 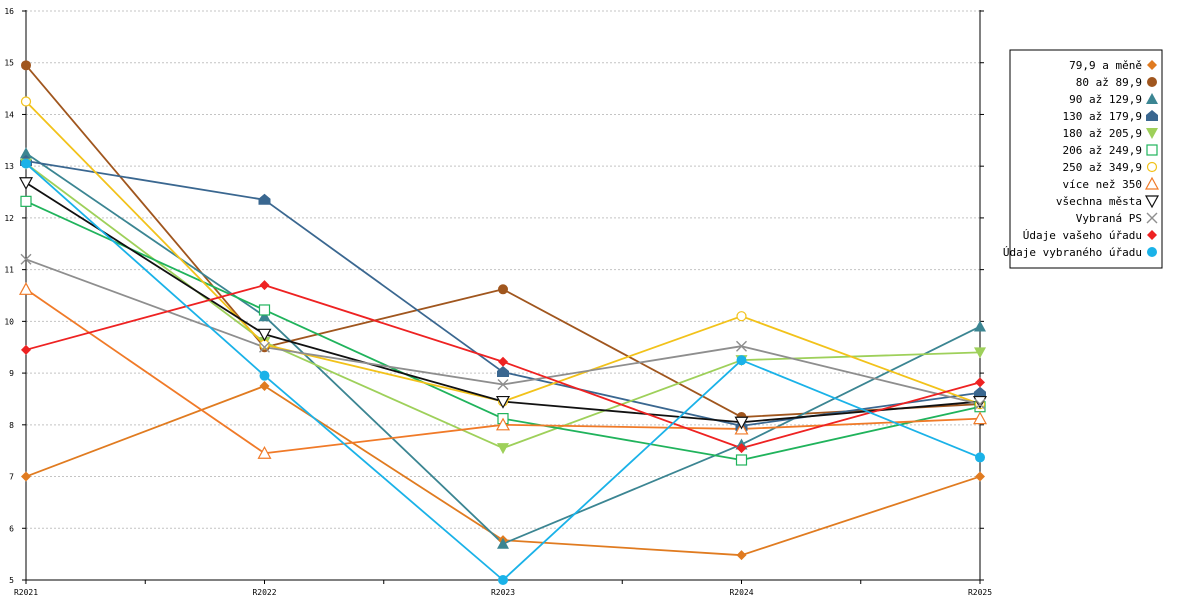 What do you see at coordinates (980, 592) in the screenshot?
I see `x-tick-label: R2025` at bounding box center [980, 592].